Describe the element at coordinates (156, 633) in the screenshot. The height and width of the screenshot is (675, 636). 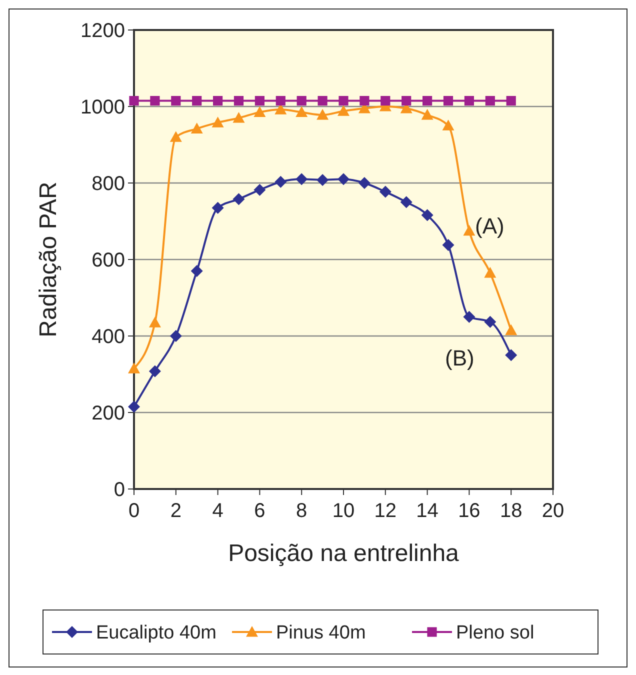
I see `legend-label: Eucalipto 40m` at that location.